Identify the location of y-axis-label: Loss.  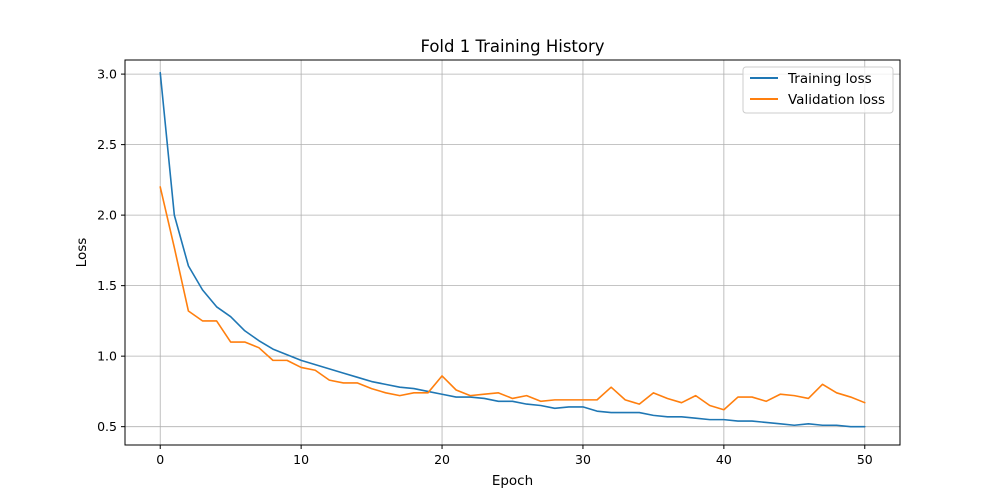
(82, 253).